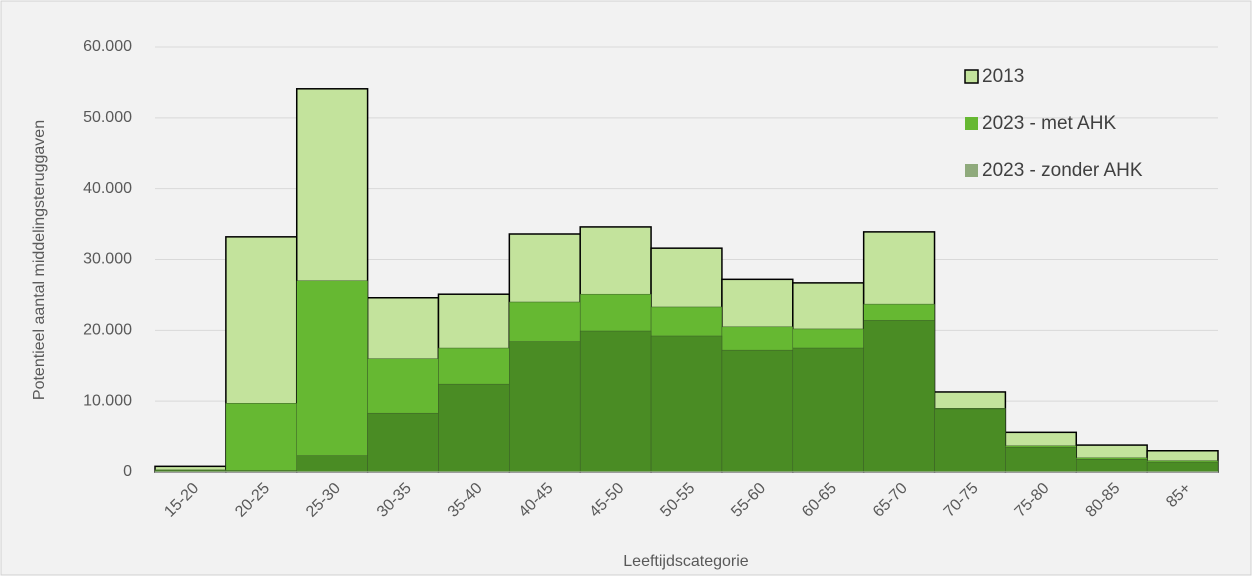 The height and width of the screenshot is (576, 1253). Describe the element at coordinates (107, 46) in the screenshot. I see `y-tick-label: 60.000` at that location.